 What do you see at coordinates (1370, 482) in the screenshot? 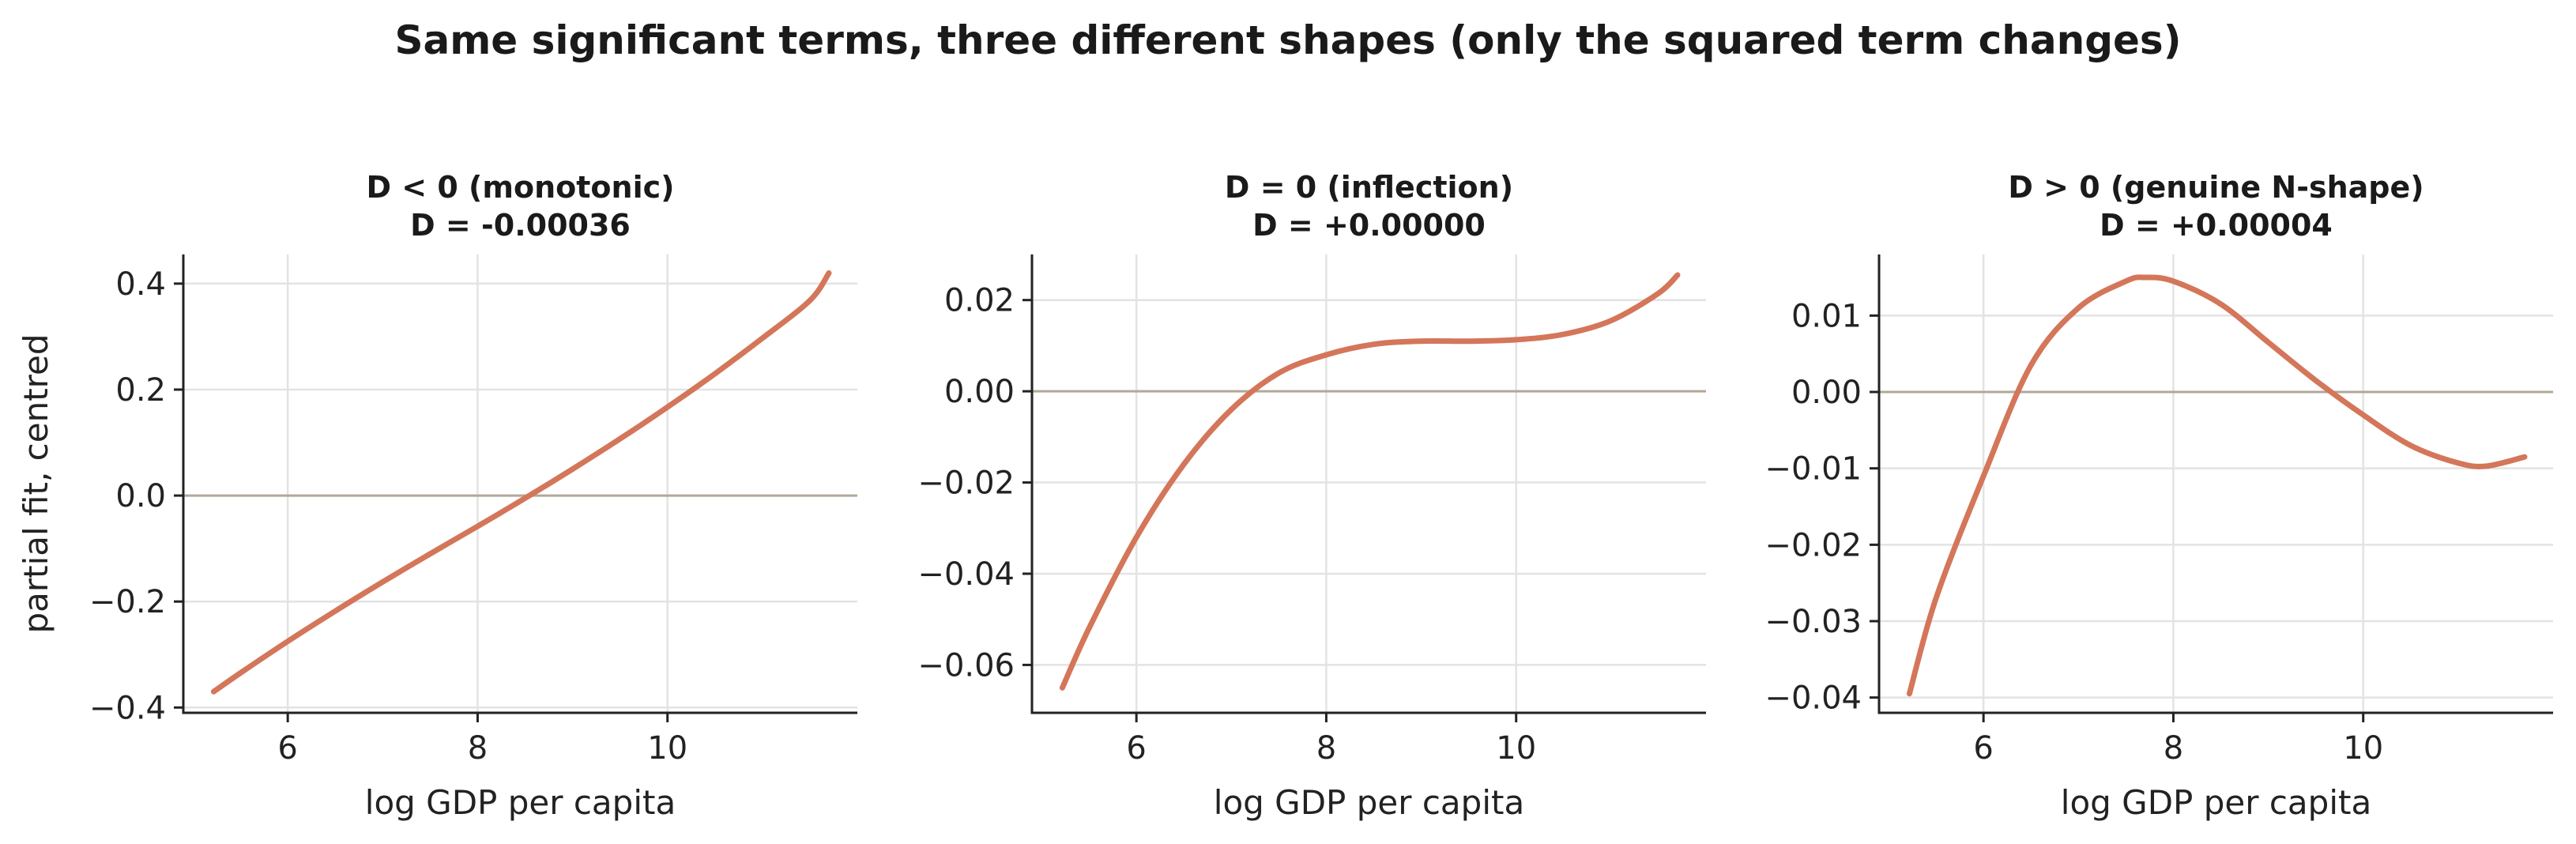
I see `inflection-series-line` at bounding box center [1370, 482].